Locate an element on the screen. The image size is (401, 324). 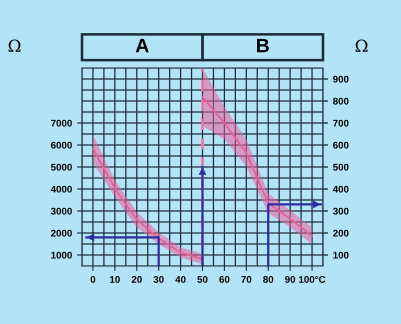
y2-tick-label: 300 is located at coordinates (340, 211).